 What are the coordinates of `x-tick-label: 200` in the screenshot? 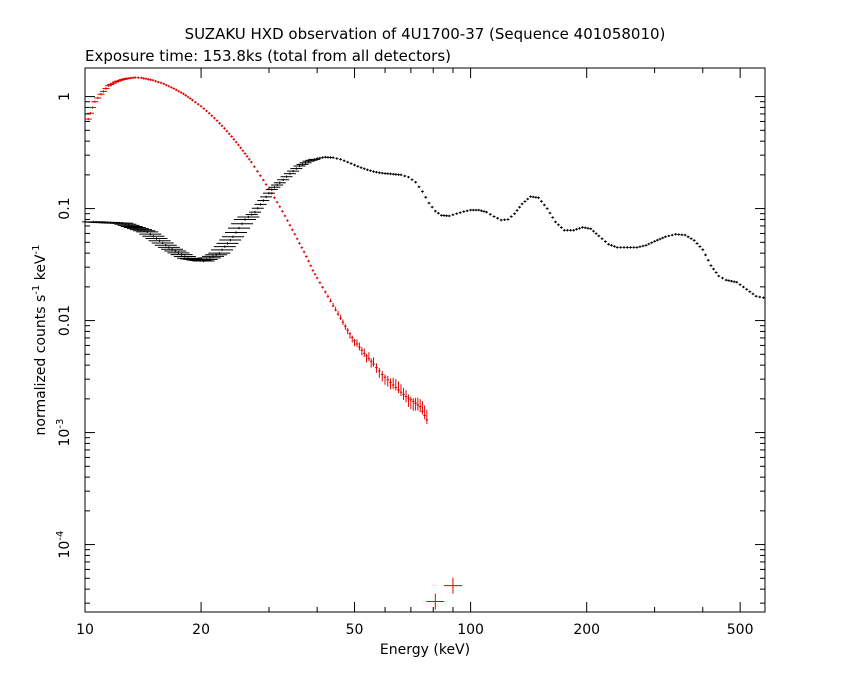 It's located at (586, 630).